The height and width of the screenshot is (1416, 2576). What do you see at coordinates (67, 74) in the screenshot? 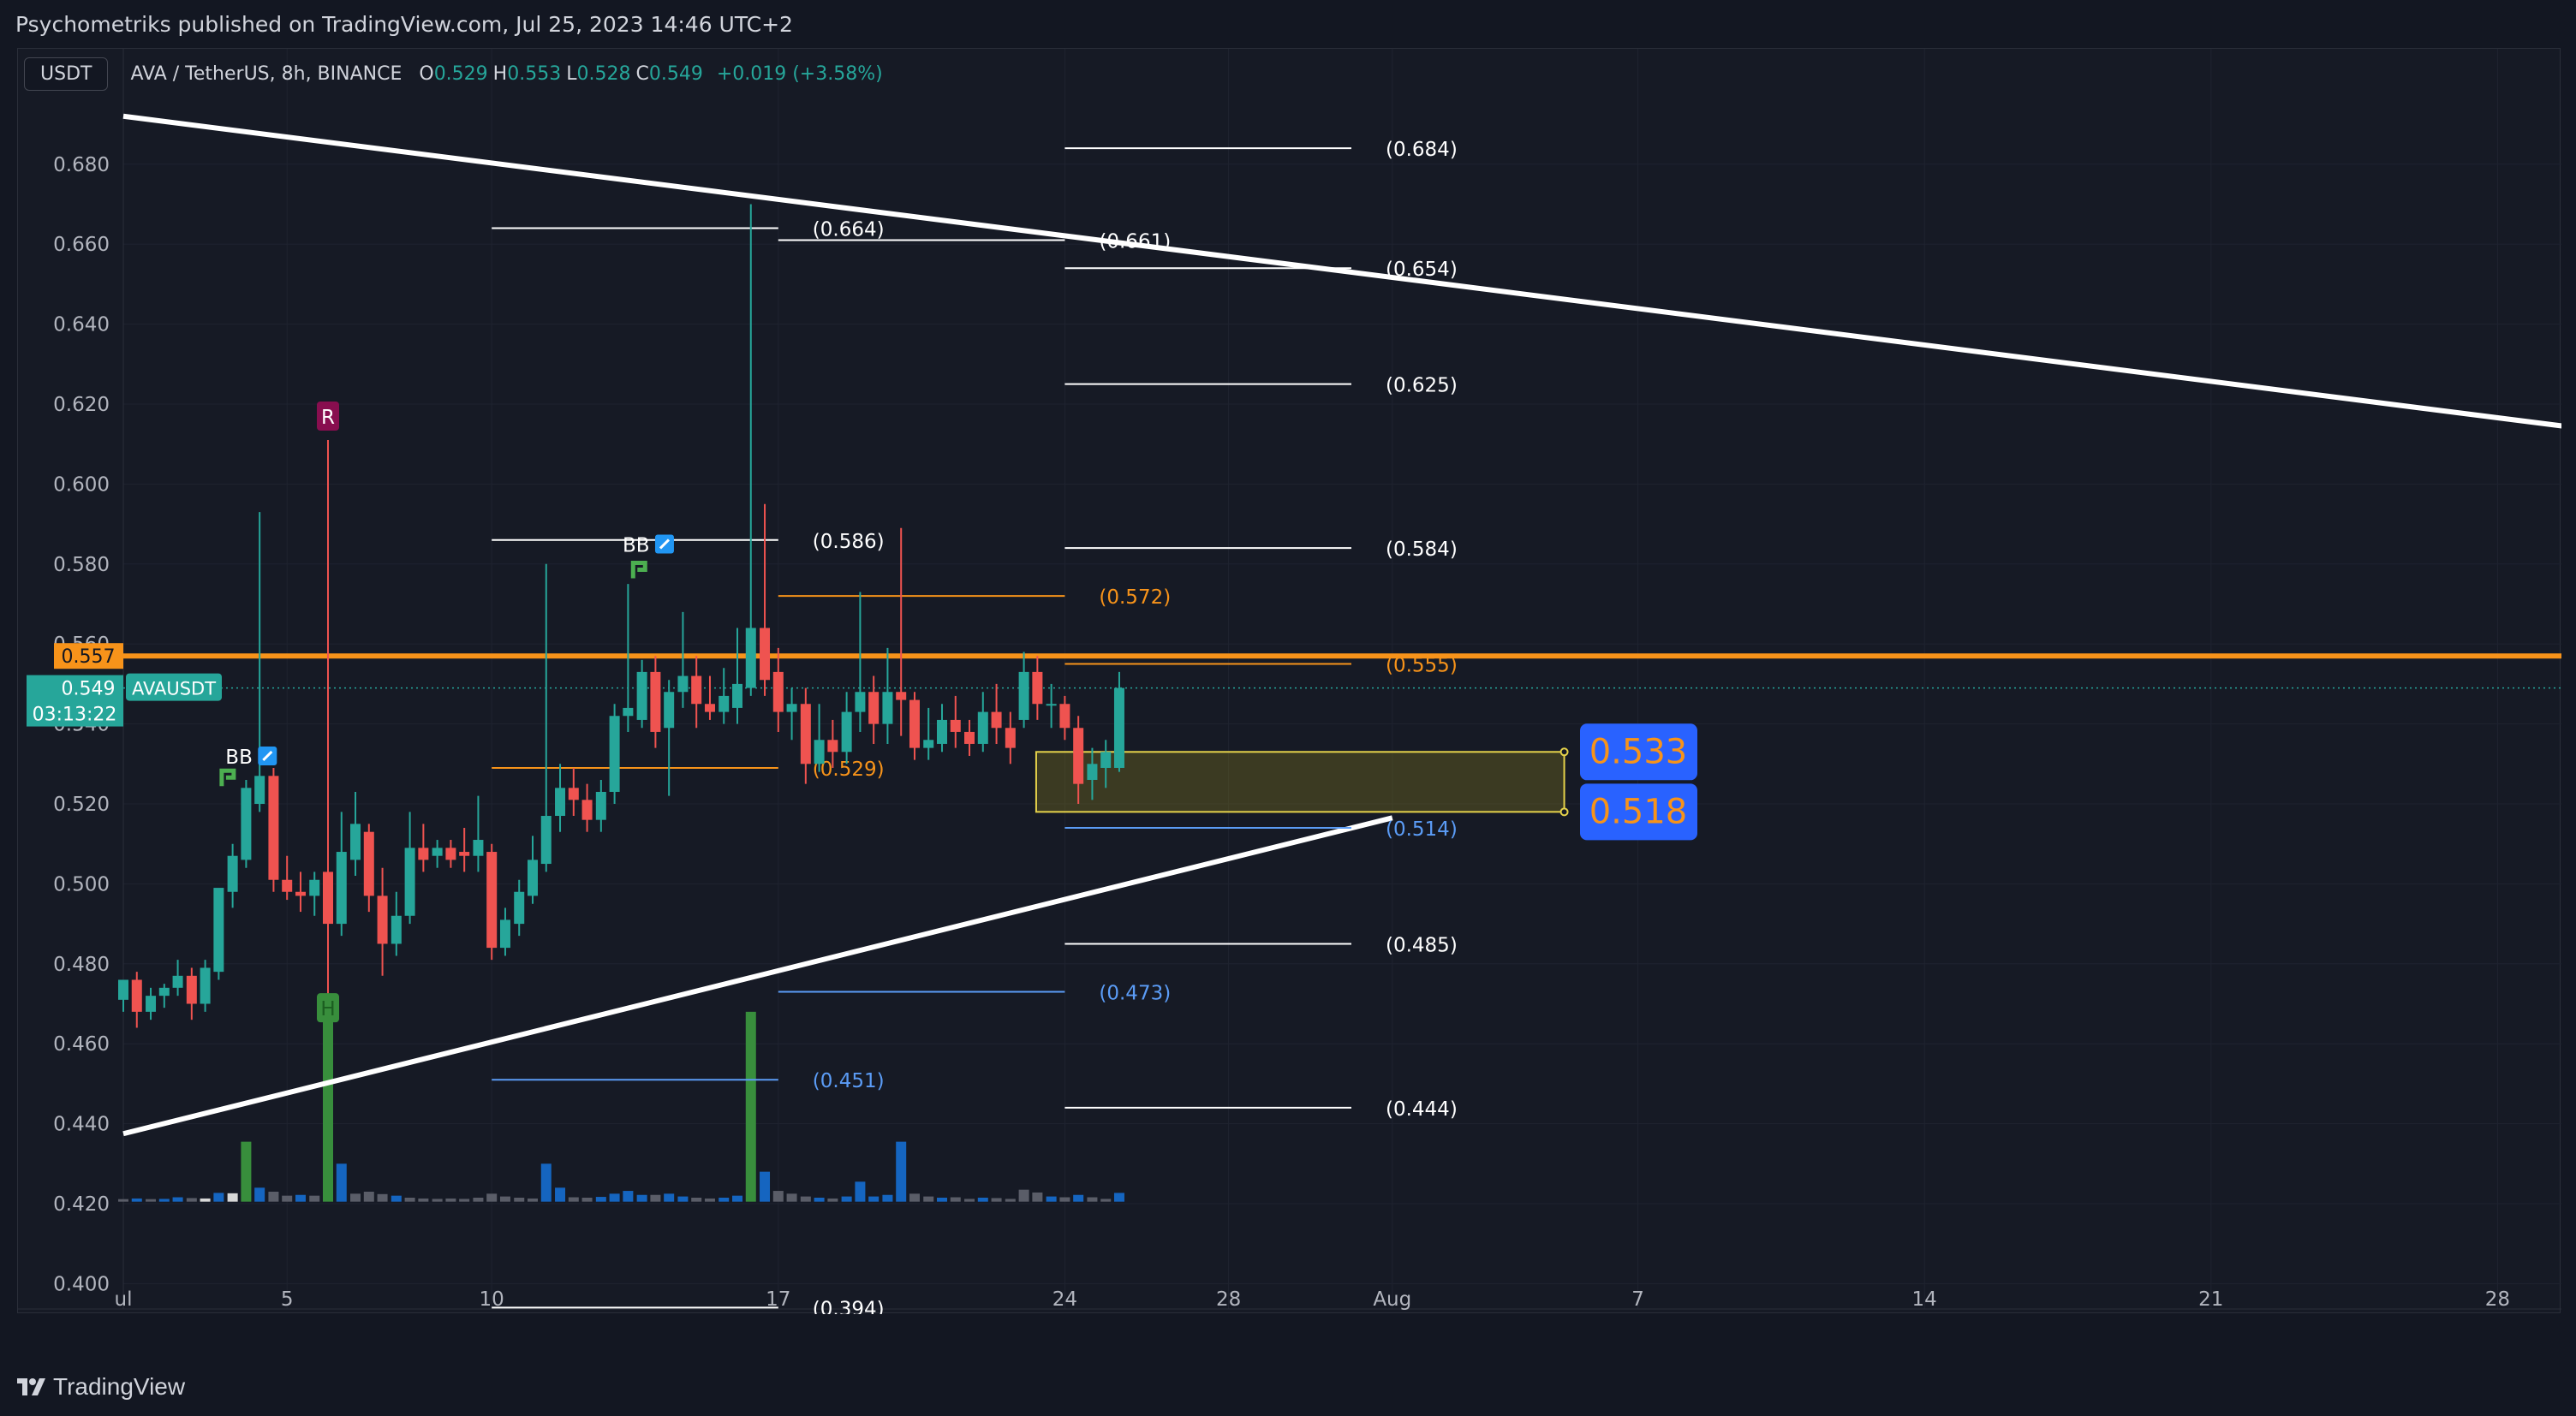
I see `currency-button: USDT` at bounding box center [67, 74].